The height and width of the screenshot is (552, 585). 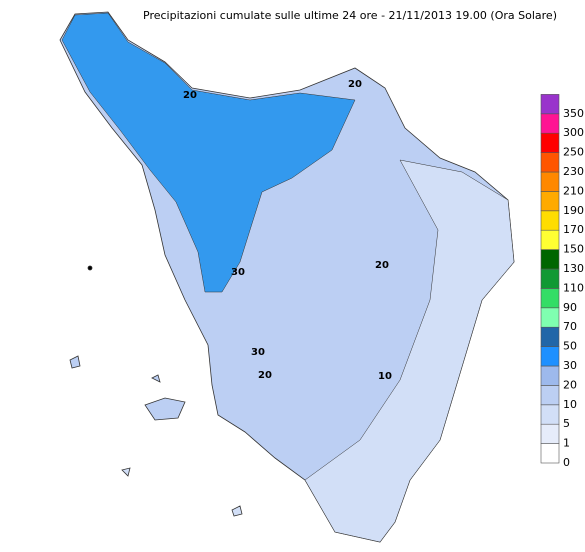 I want to click on legend-label: 130, so click(x=573, y=268).